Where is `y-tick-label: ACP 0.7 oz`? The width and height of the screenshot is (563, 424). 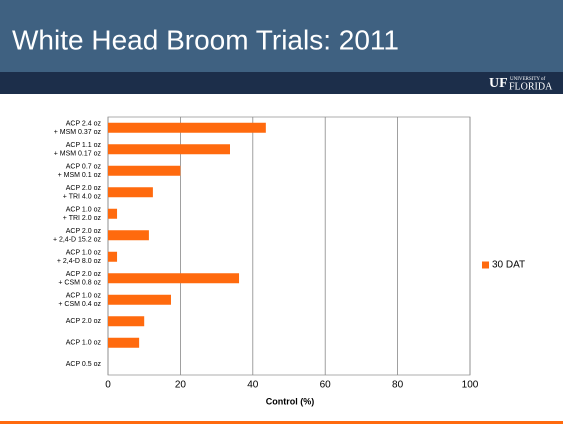 y-tick-label: ACP 0.7 oz is located at coordinates (84, 166).